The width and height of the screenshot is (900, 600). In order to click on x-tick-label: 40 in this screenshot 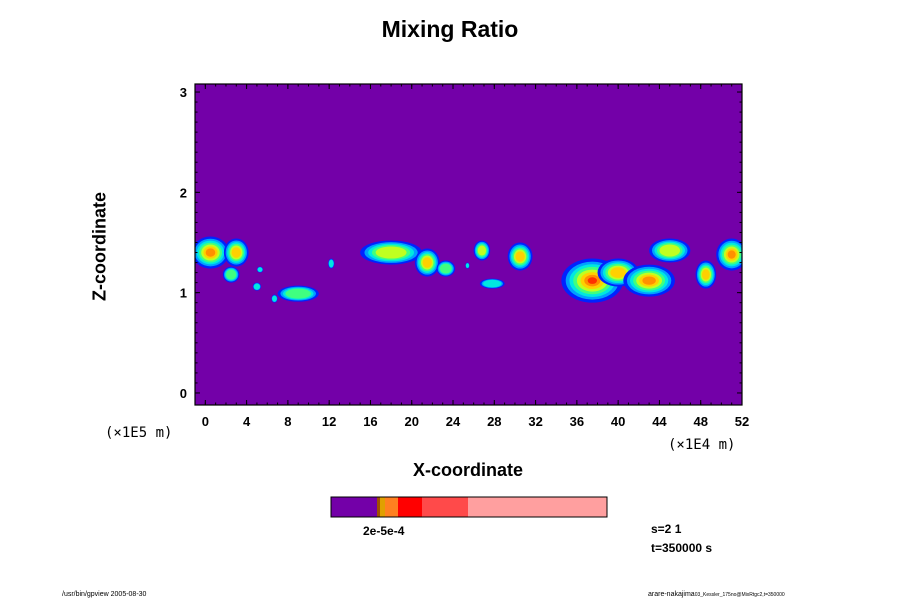, I will do `click(618, 421)`.